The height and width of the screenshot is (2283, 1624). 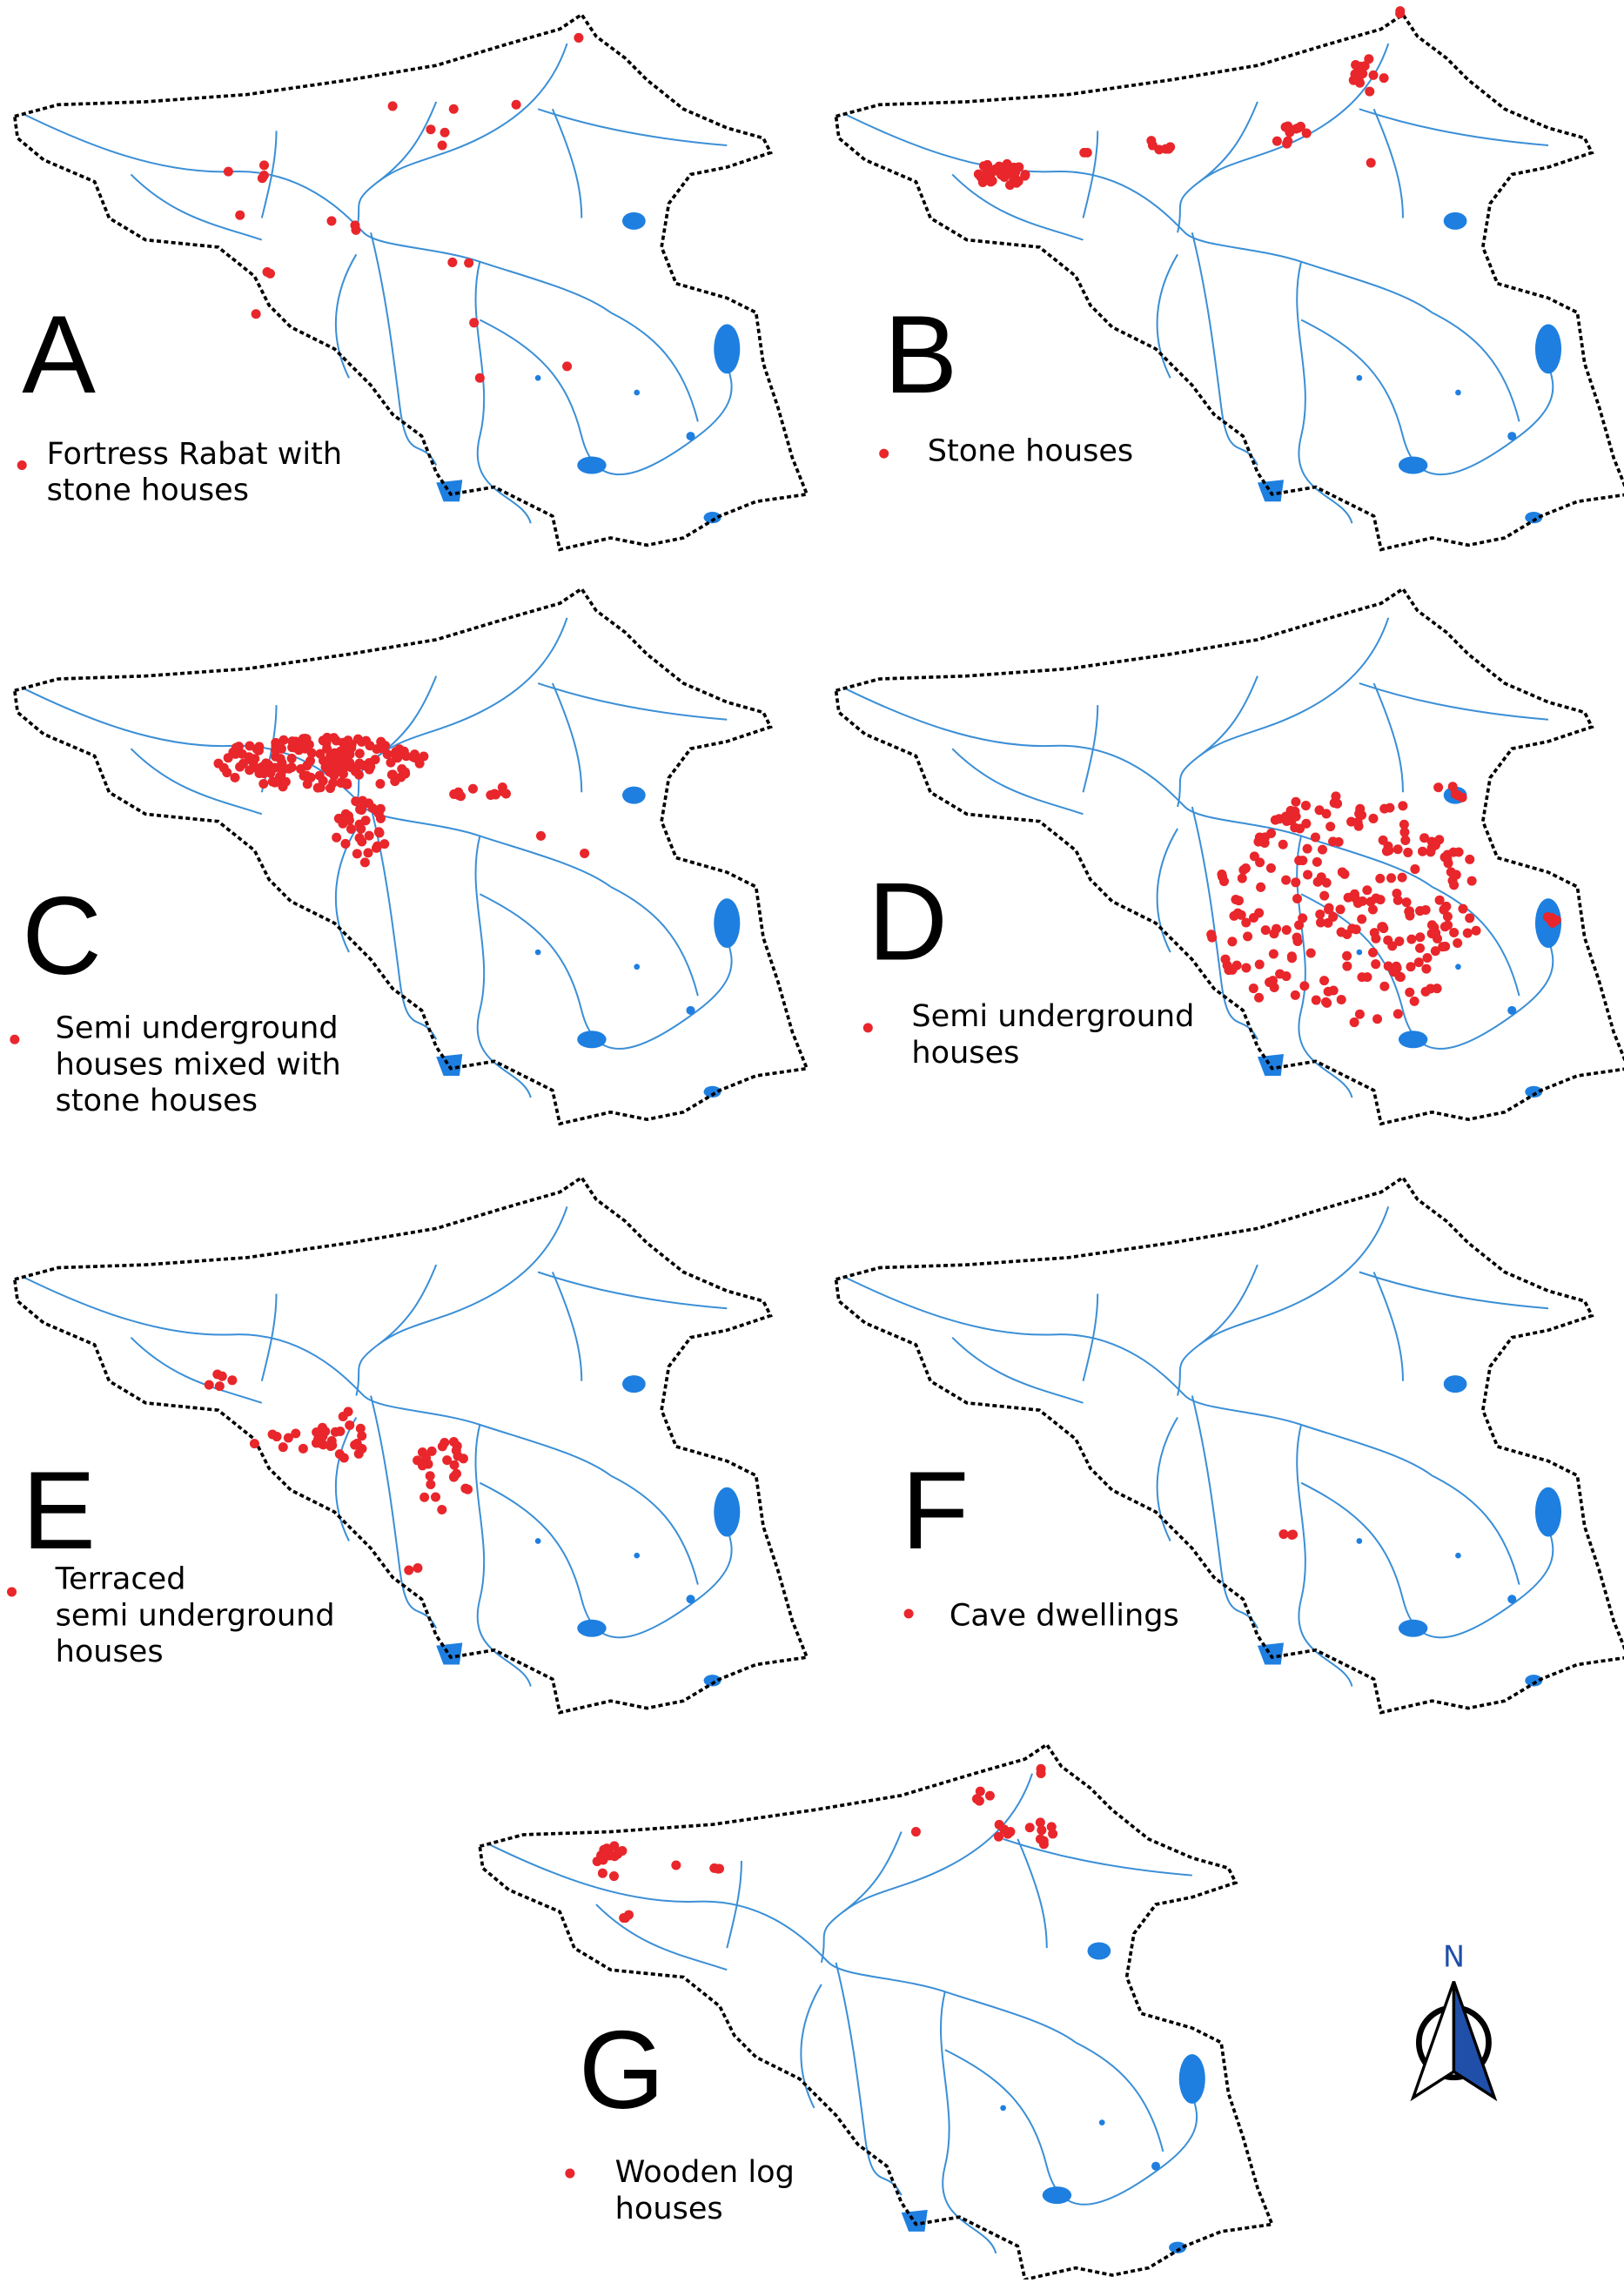 I want to click on legend-label: Cave dwellings, so click(x=1065, y=1615).